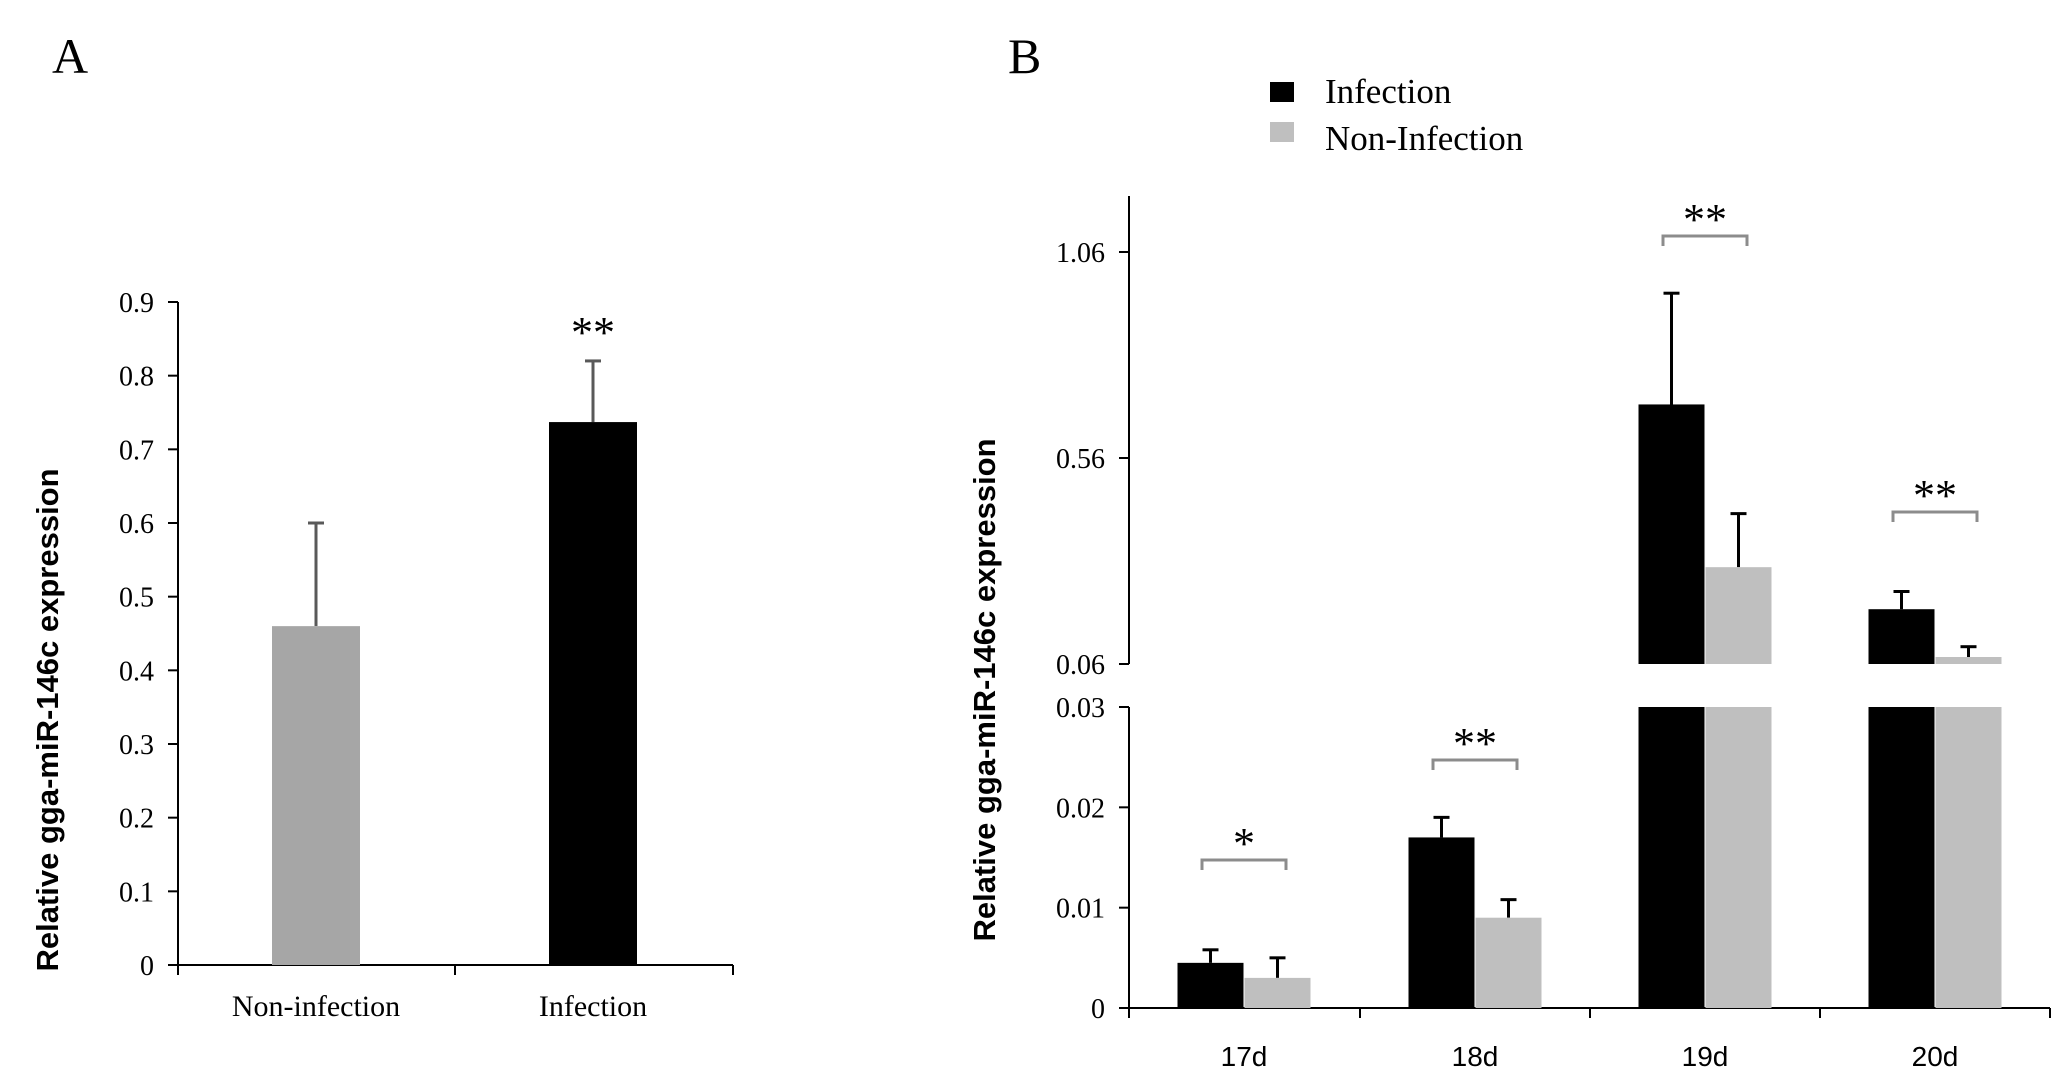 This screenshot has width=2068, height=1091. What do you see at coordinates (136, 892) in the screenshot?
I see `panel-a-y-tick-label: 0.1` at bounding box center [136, 892].